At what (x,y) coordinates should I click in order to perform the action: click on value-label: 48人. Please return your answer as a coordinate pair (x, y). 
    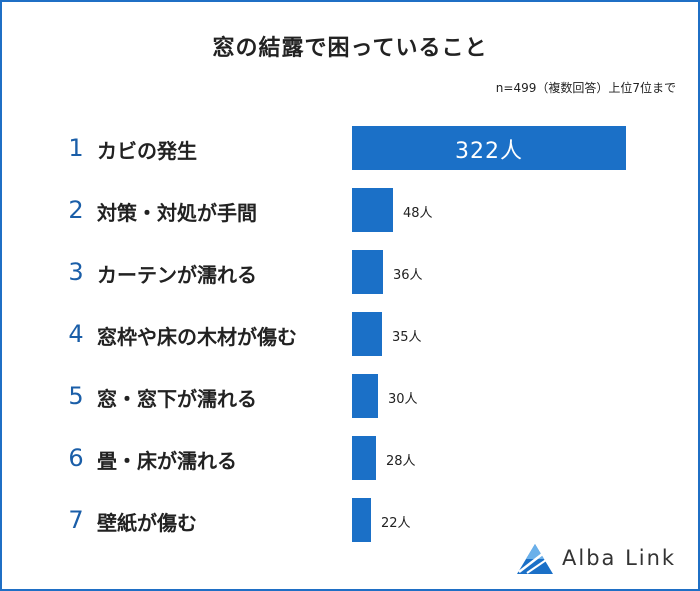
    Looking at the image, I should click on (418, 213).